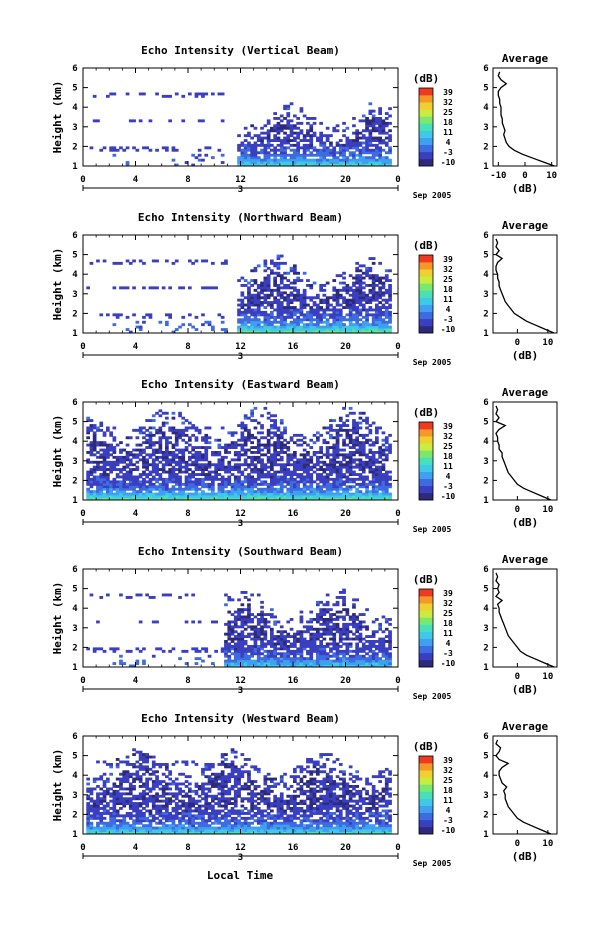 The width and height of the screenshot is (610, 929). What do you see at coordinates (448, 593) in the screenshot?
I see `colorbar-tick-label: 39` at bounding box center [448, 593].